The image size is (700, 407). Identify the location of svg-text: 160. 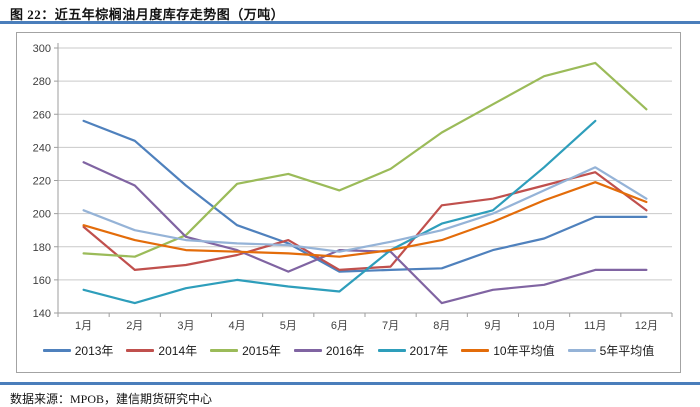
(42, 281).